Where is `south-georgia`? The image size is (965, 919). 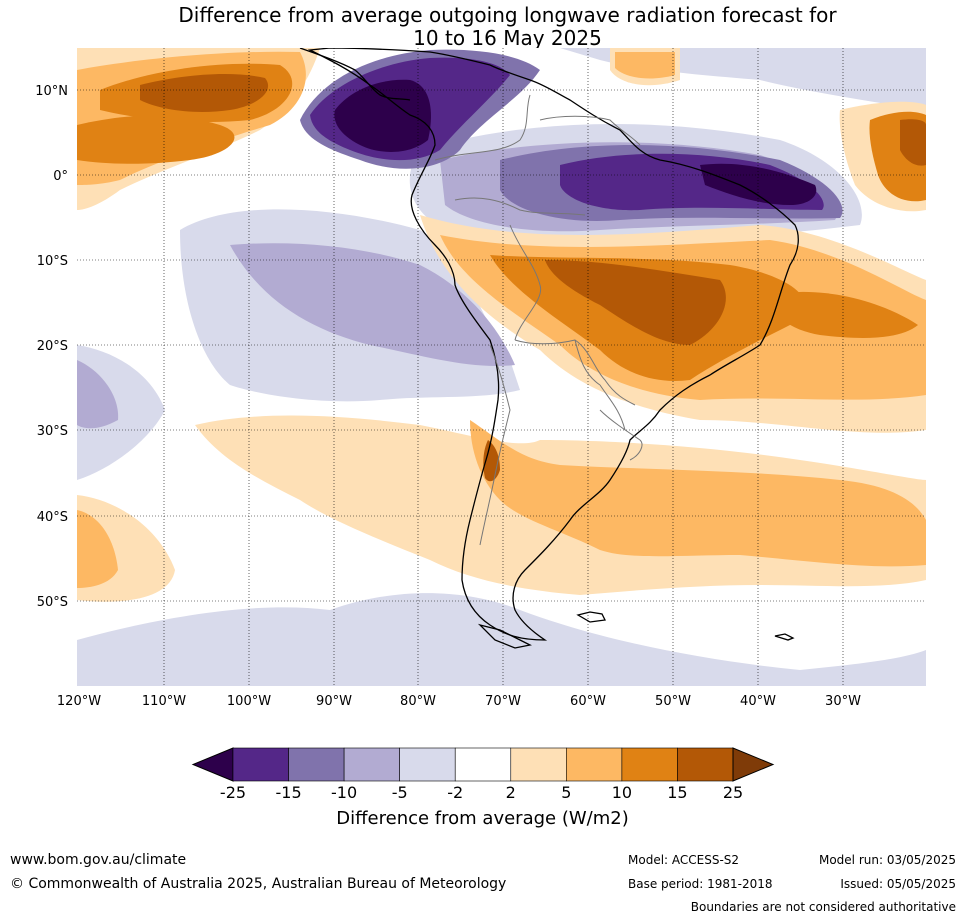 south-georgia is located at coordinates (784, 637).